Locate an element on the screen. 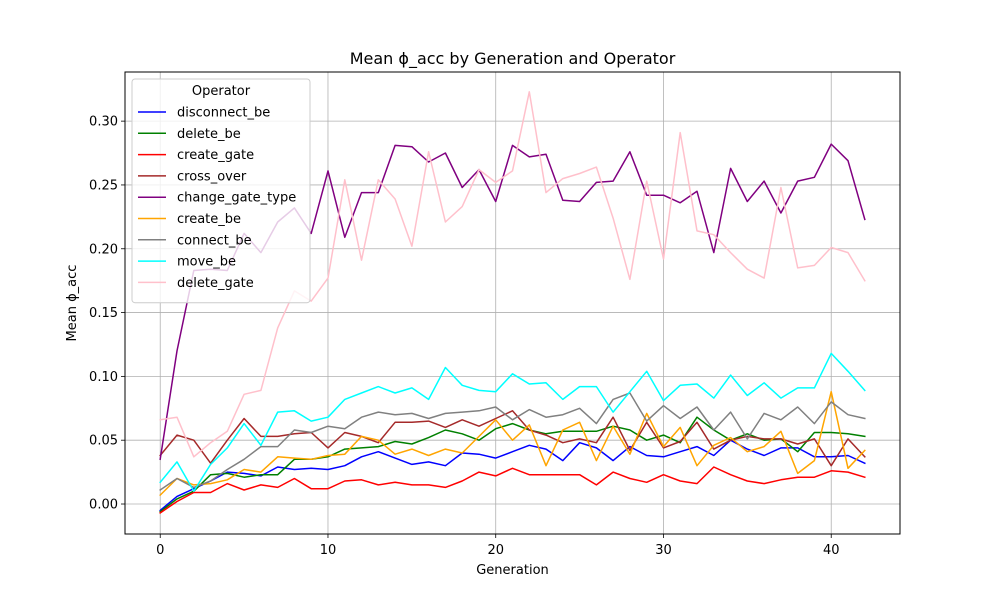  legend-label-create-gate: create_gate is located at coordinates (215, 155).